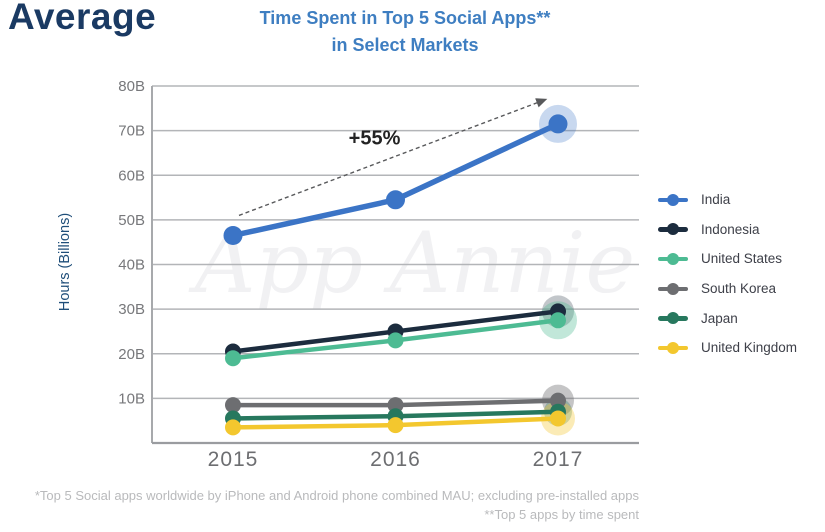 Image resolution: width=825 pixels, height=532 pixels. I want to click on data-point-united-kingdom-2015, so click(233, 427).